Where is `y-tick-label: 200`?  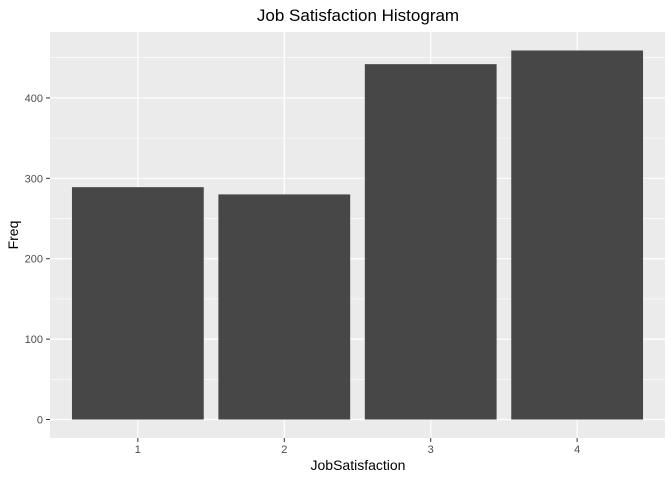
y-tick-label: 200 is located at coordinates (34, 260).